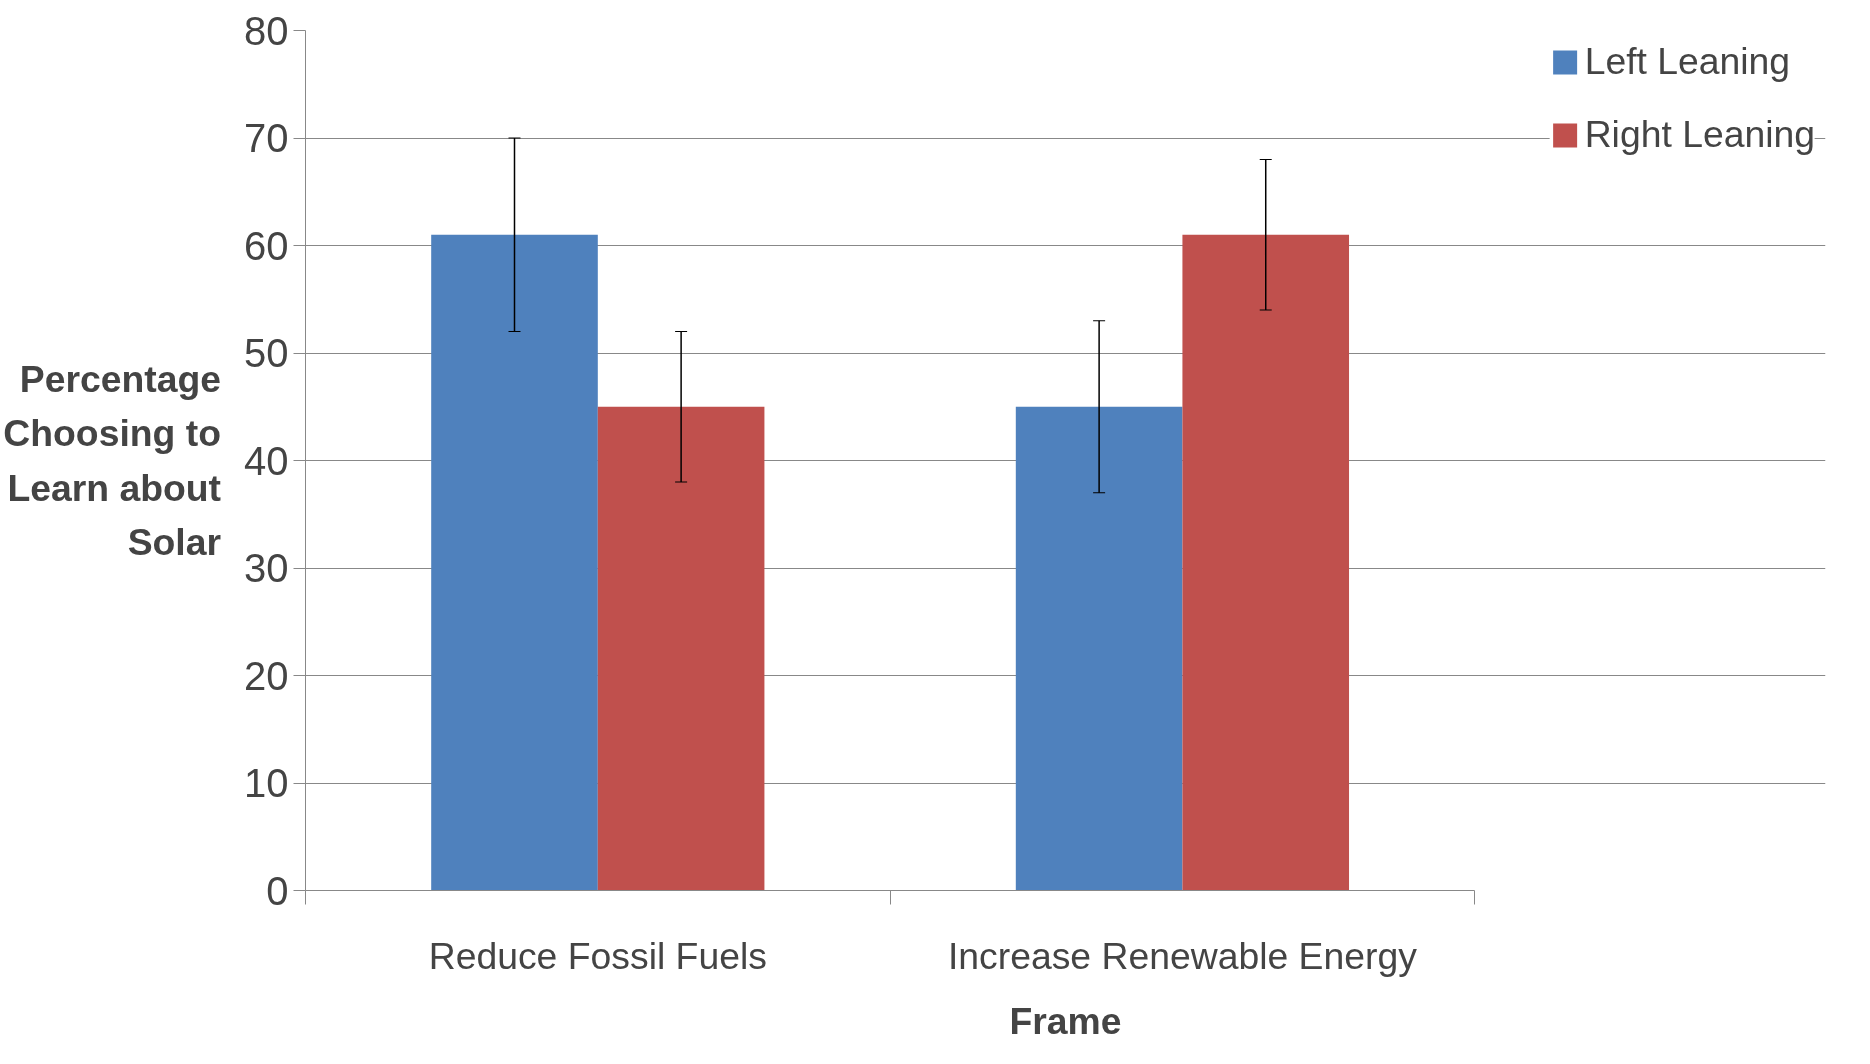 This screenshot has height=1064, width=1870. Describe the element at coordinates (266, 30) in the screenshot. I see `y-tick-label: 80` at that location.